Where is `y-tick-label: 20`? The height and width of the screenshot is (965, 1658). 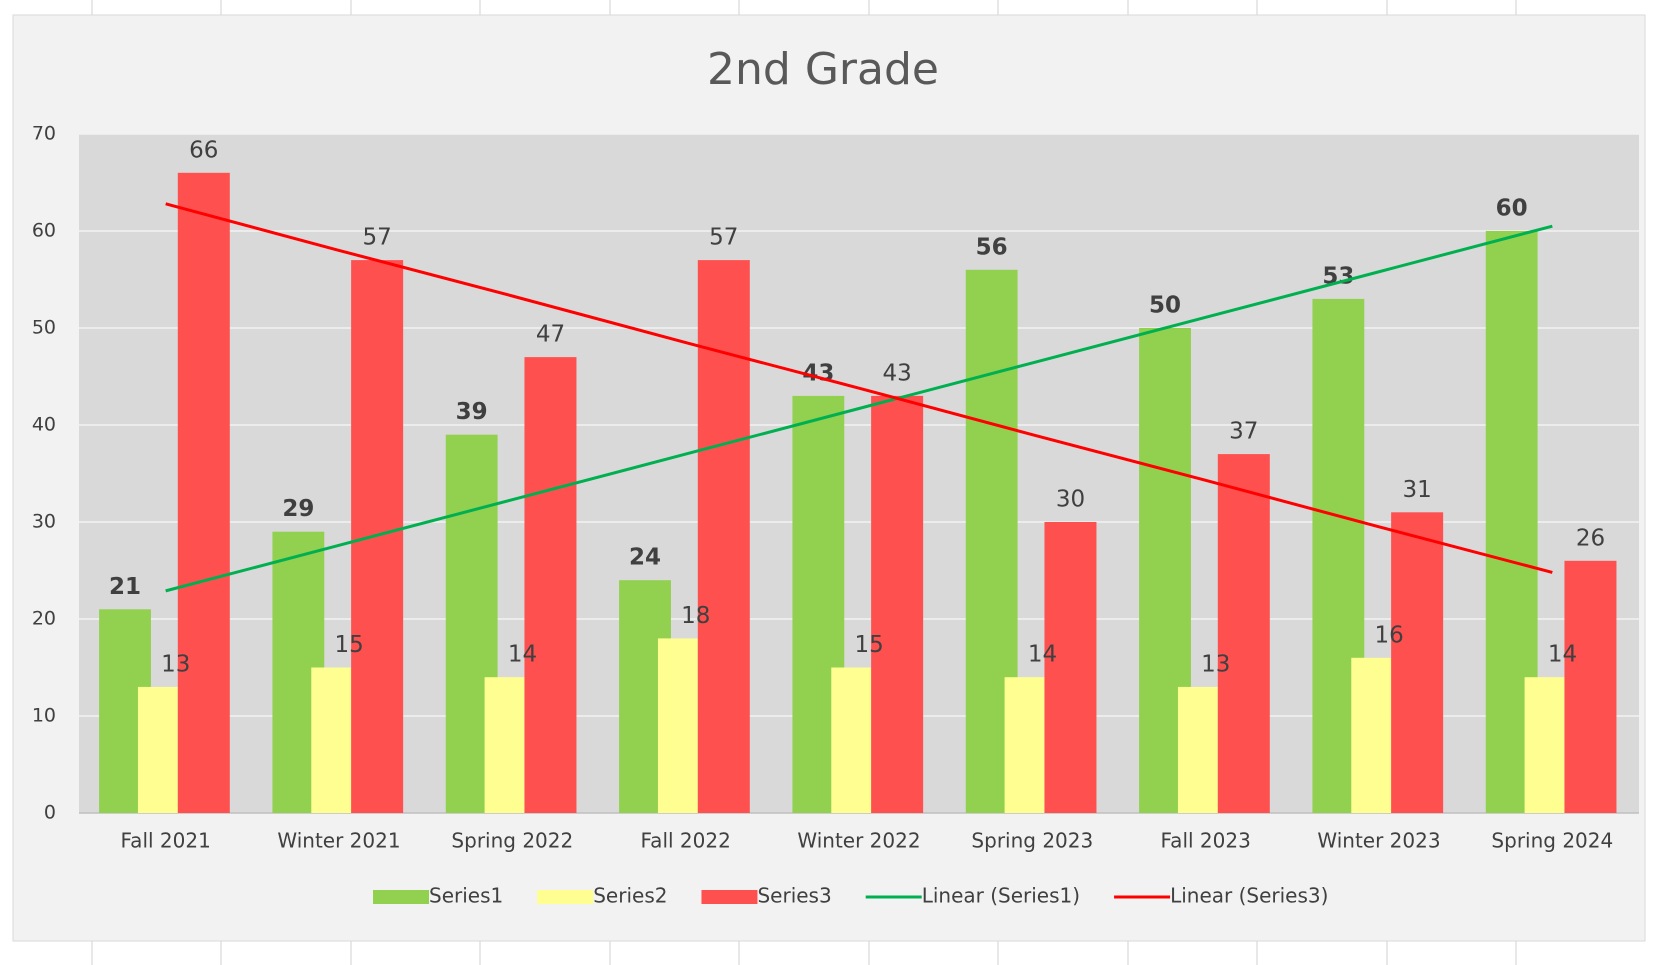
y-tick-label: 20 is located at coordinates (44, 619).